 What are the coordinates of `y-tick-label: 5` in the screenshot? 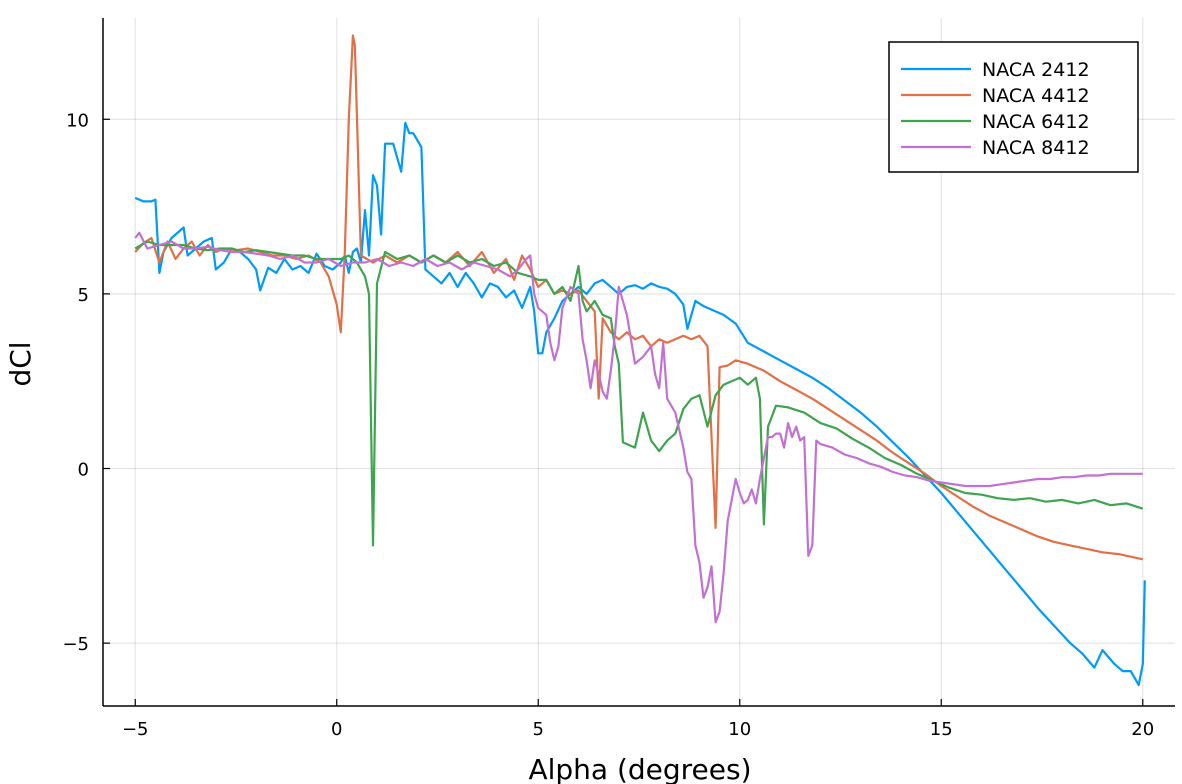 It's located at (83, 295).